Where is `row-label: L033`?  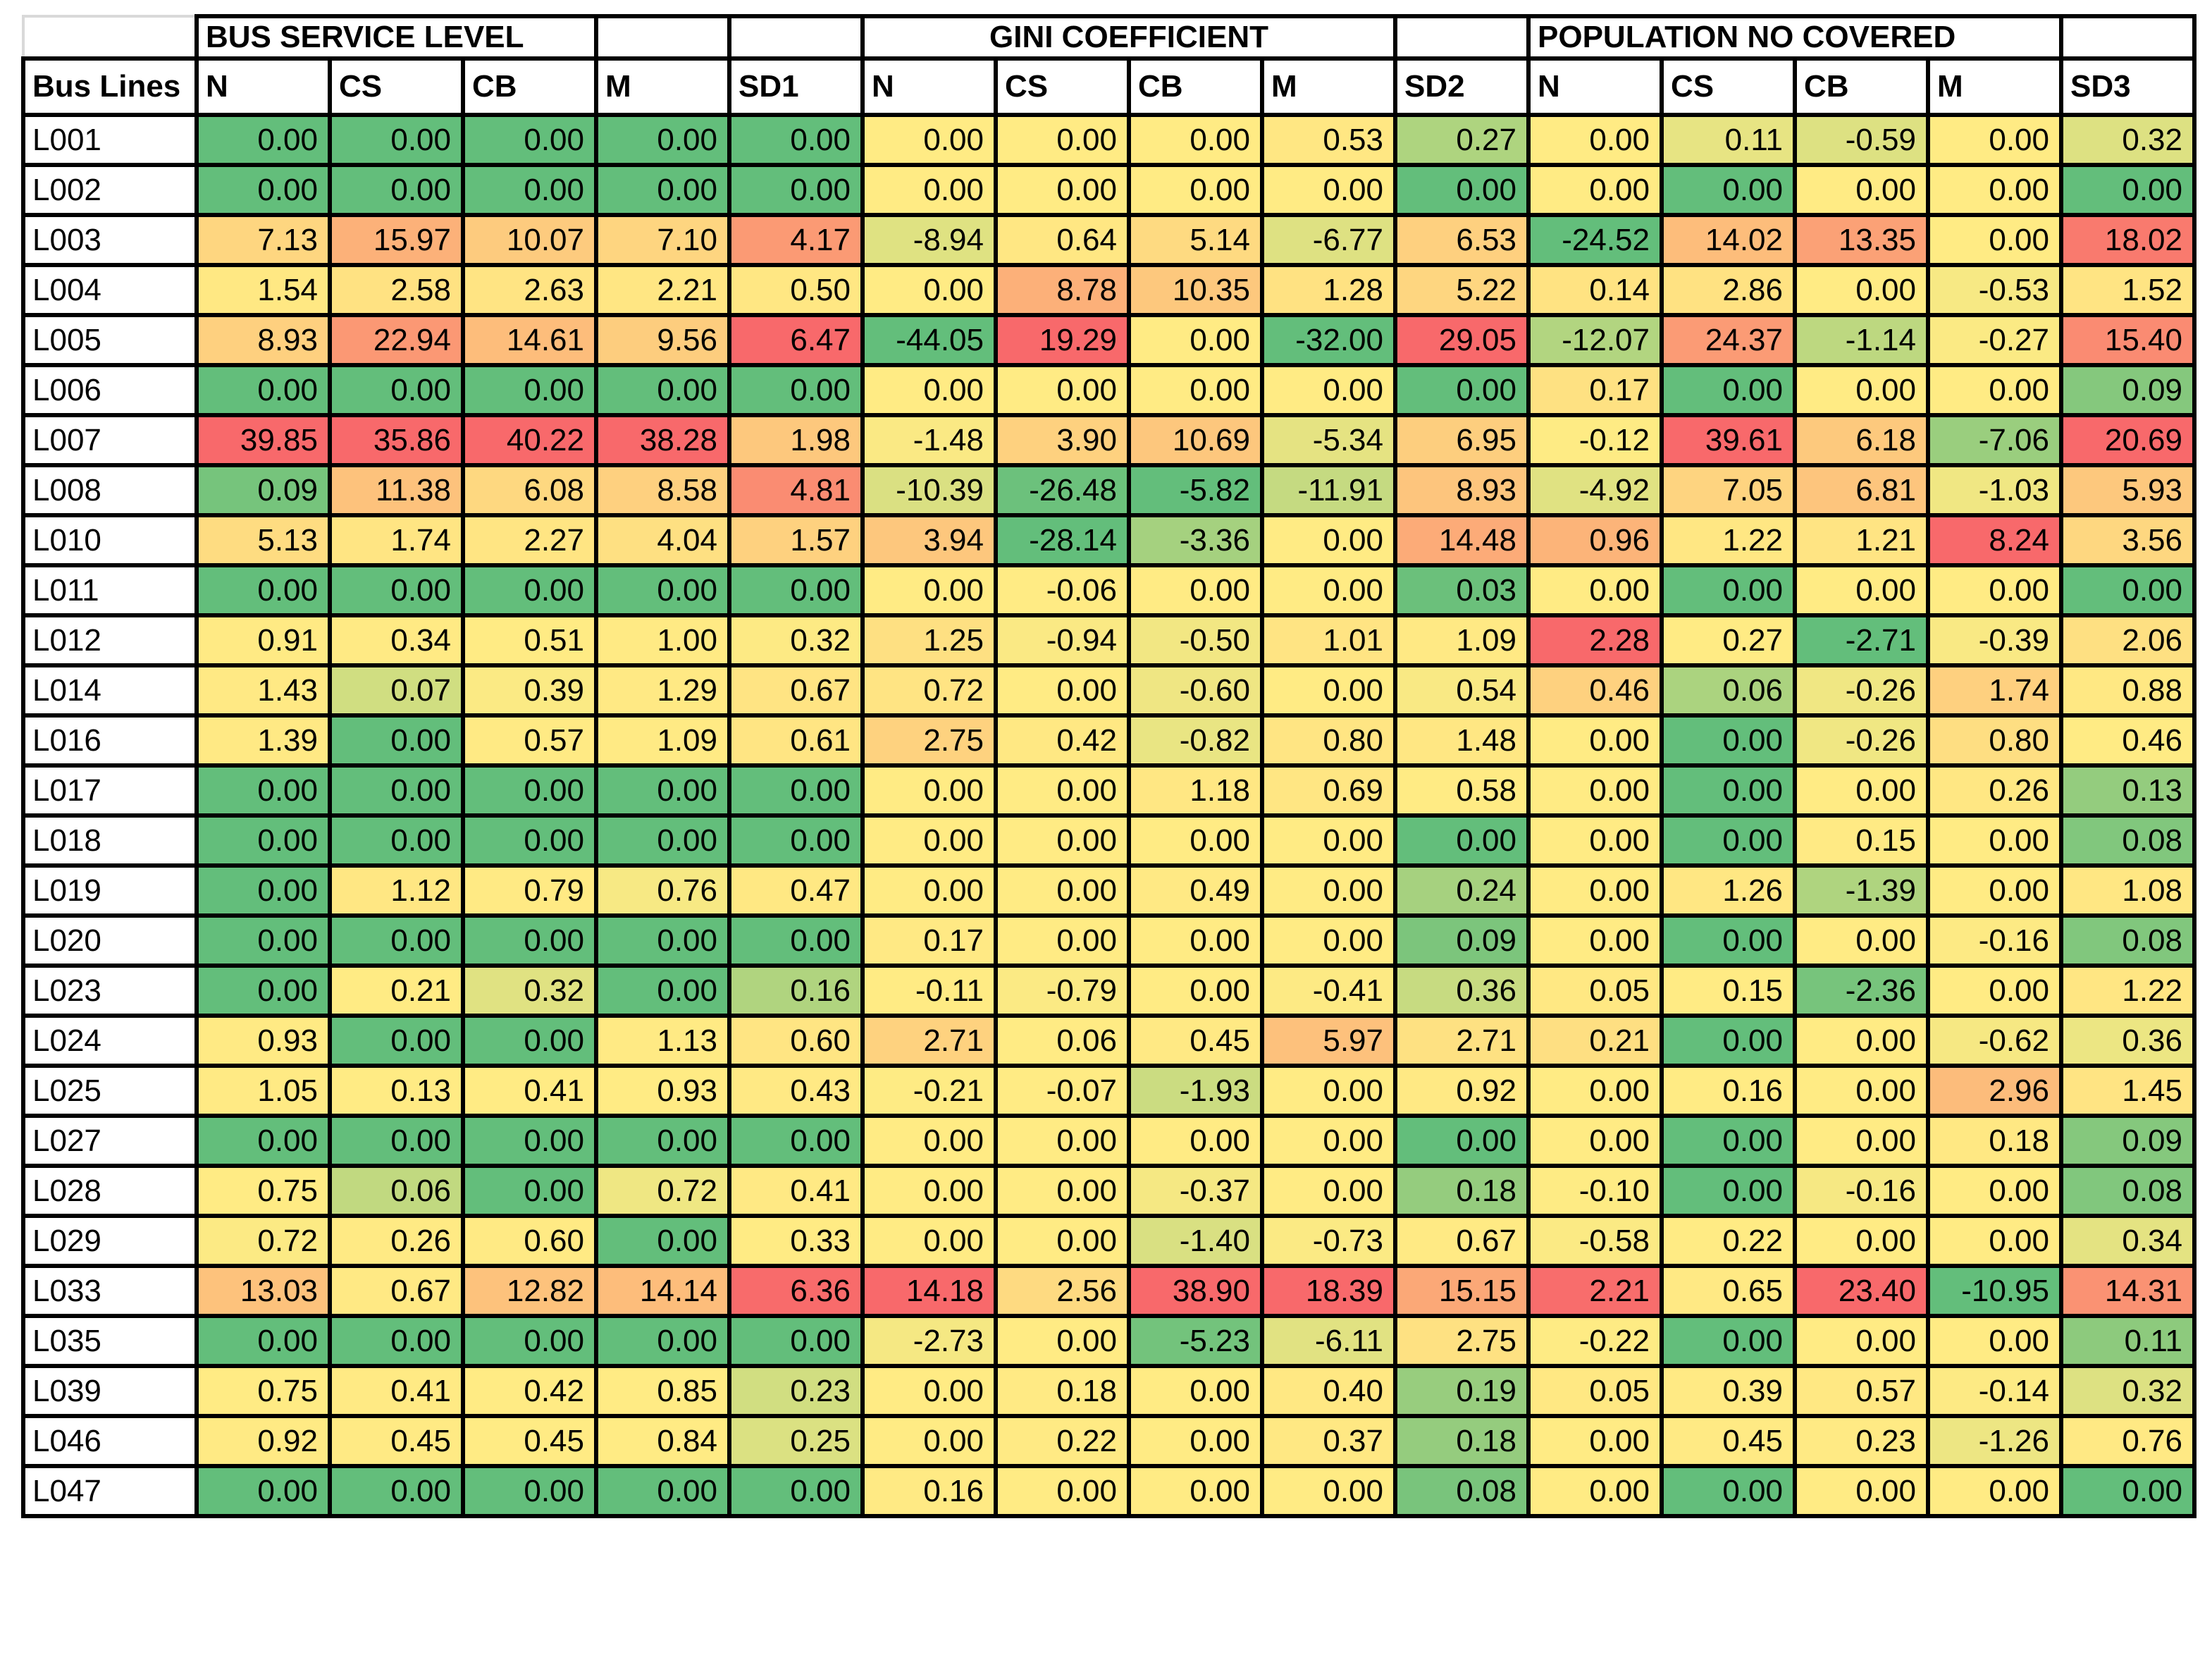
row-label: L033 is located at coordinates (110, 1291).